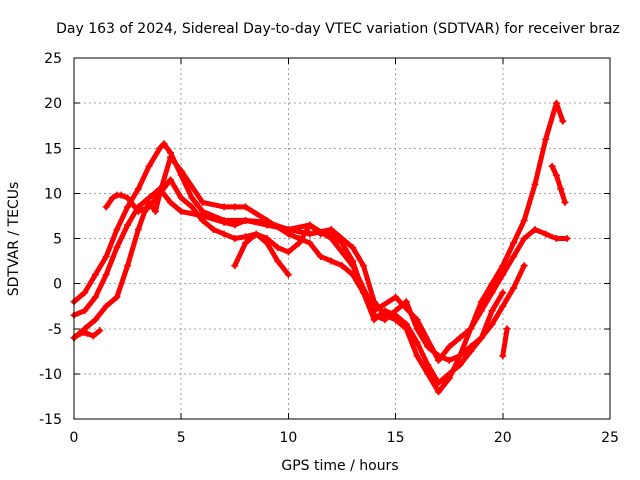 The image size is (640, 480). What do you see at coordinates (50, 420) in the screenshot?
I see `y-tick-label: -15` at bounding box center [50, 420].